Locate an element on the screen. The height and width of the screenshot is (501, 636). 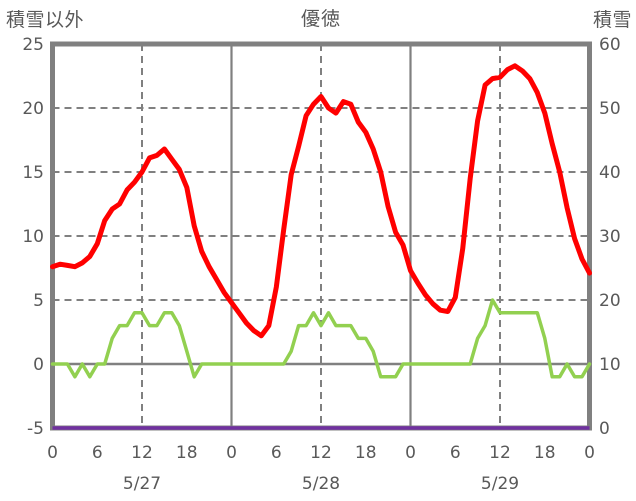
x-tick-label-3: 18 is located at coordinates (187, 453).